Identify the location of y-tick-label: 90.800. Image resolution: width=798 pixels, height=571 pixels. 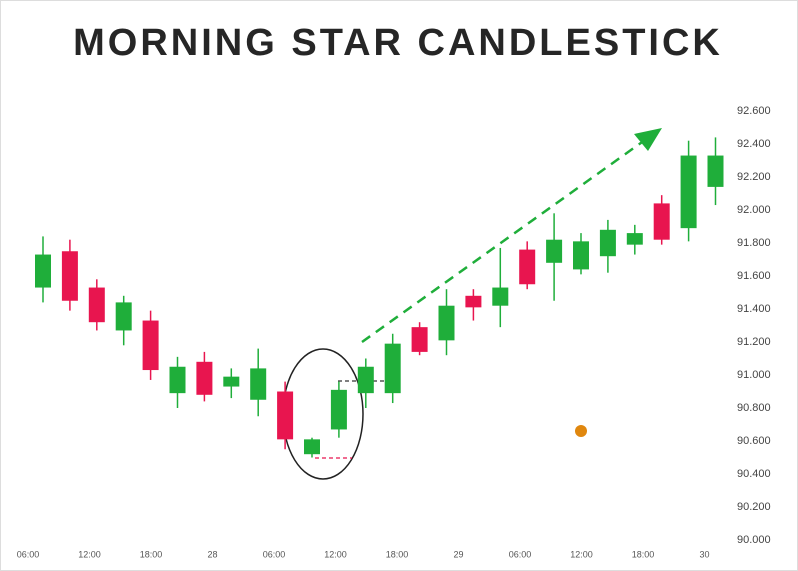
(754, 408).